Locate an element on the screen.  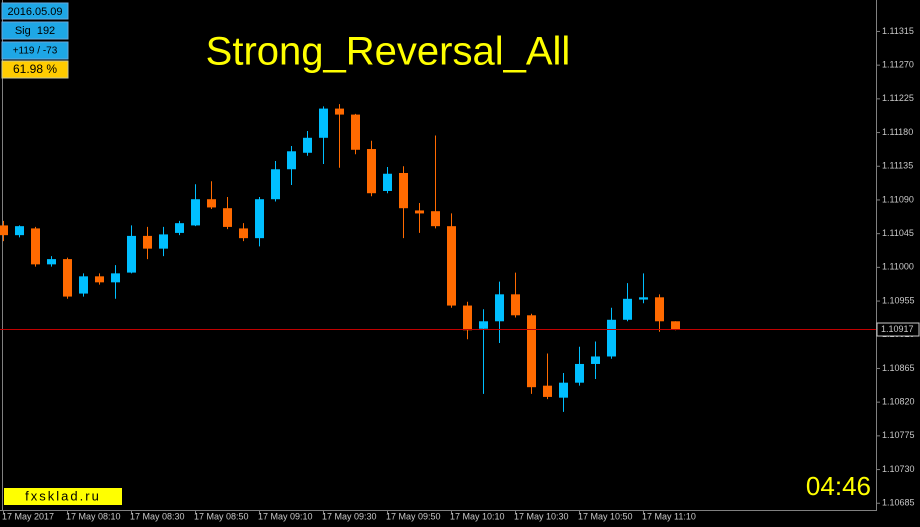
y-tick-label: 1.10865 is located at coordinates (898, 368).